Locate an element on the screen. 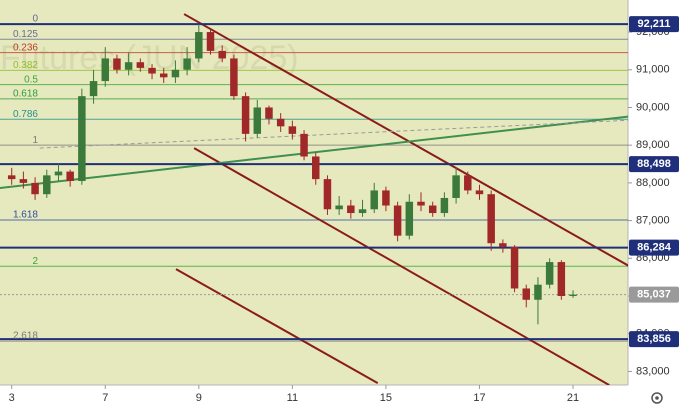 The width and height of the screenshot is (680, 410). fib-label: 2.618 is located at coordinates (25, 336).